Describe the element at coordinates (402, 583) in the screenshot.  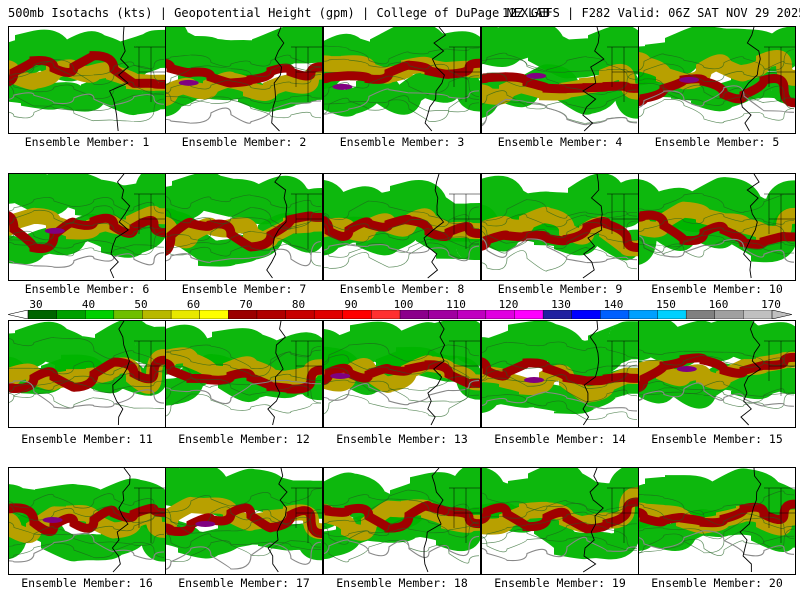
I see `panel-caption: Ensemble Member: 18` at that location.